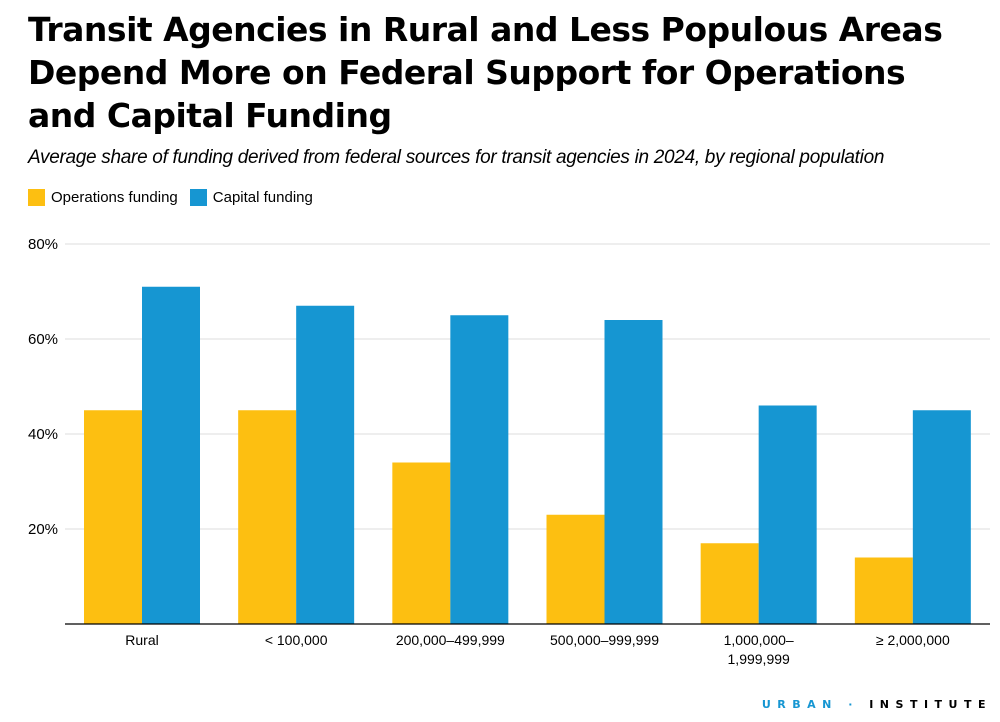  I want to click on urban-institute-logo: URBAN · INSTITUTE, so click(876, 704).